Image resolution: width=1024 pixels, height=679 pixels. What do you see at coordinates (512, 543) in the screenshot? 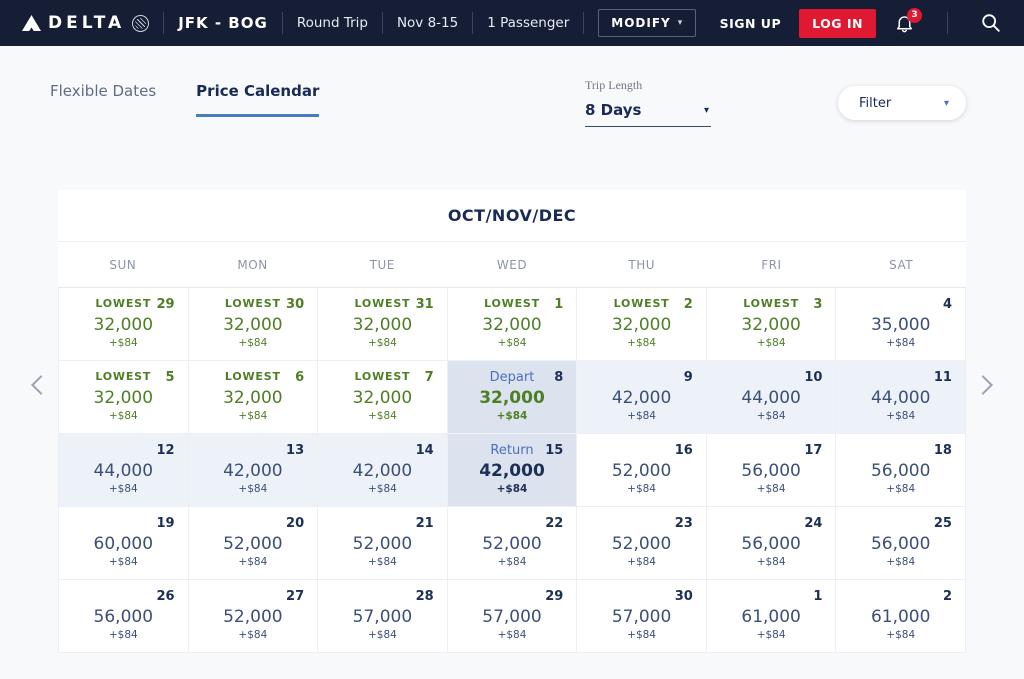
I see `calendar-cell-22: 22 52,000 +$84` at bounding box center [512, 543].